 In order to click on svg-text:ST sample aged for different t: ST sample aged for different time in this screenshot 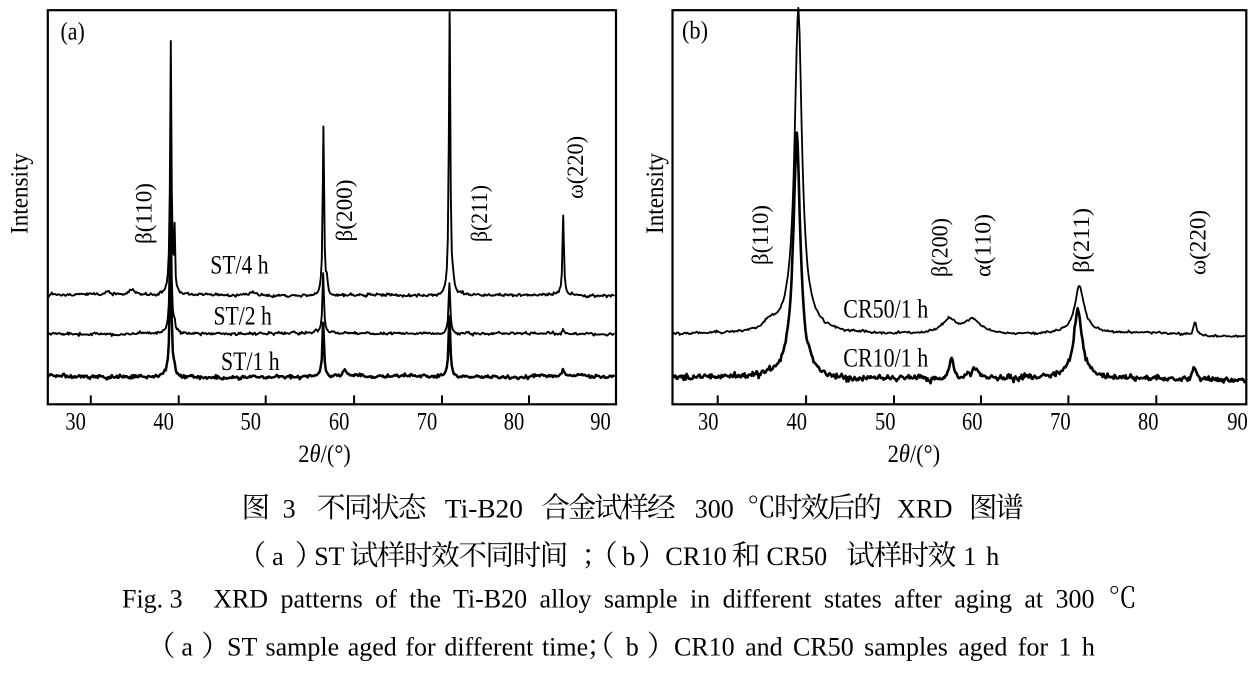, I will do `click(407, 647)`.